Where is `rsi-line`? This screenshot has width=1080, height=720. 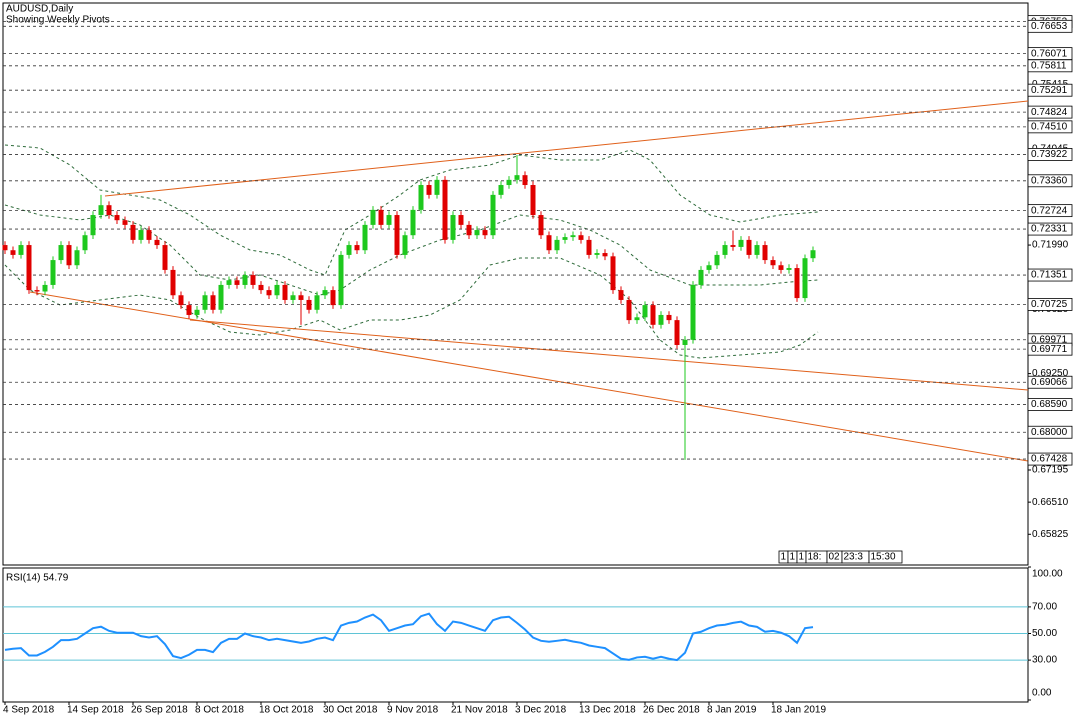 rsi-line is located at coordinates (409, 637).